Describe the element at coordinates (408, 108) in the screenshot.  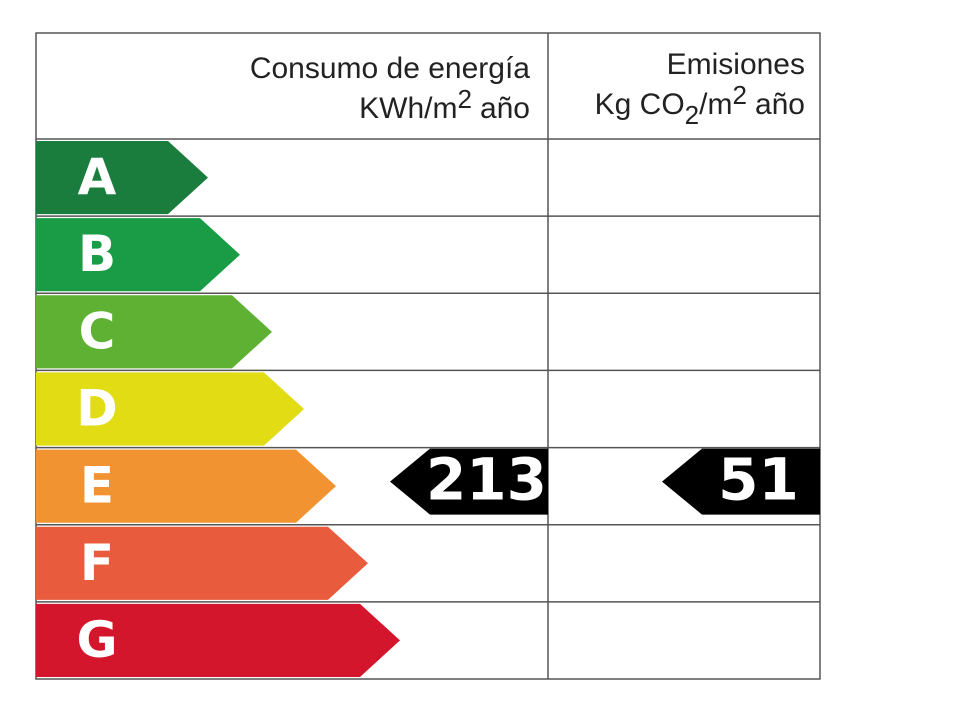
I see `unit: KWh/m` at that location.